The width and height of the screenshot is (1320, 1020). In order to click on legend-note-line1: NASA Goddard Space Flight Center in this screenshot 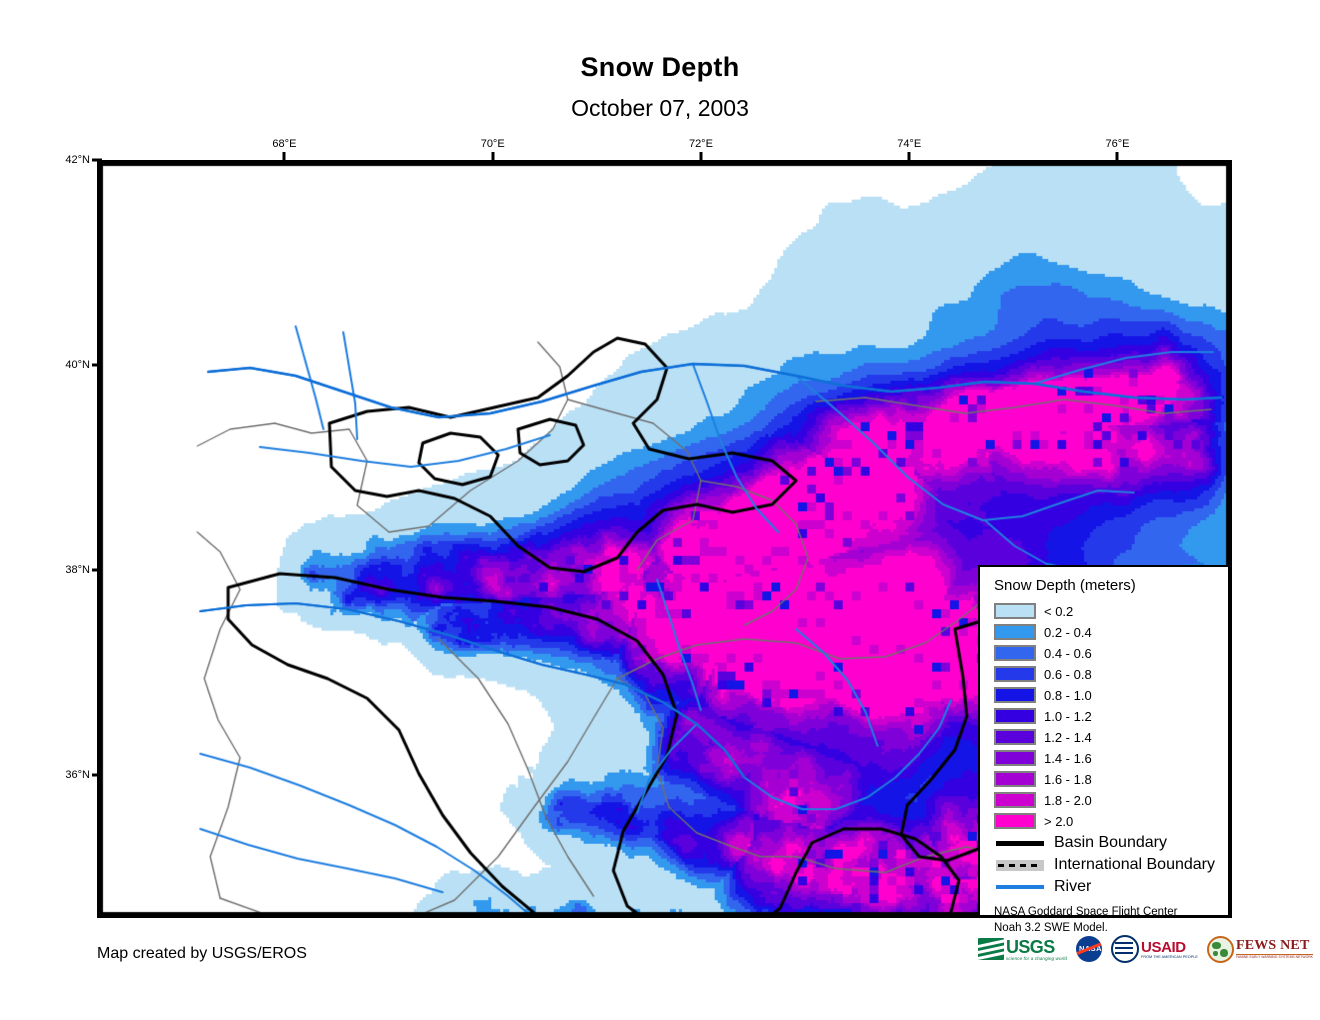, I will do `click(1086, 912)`.